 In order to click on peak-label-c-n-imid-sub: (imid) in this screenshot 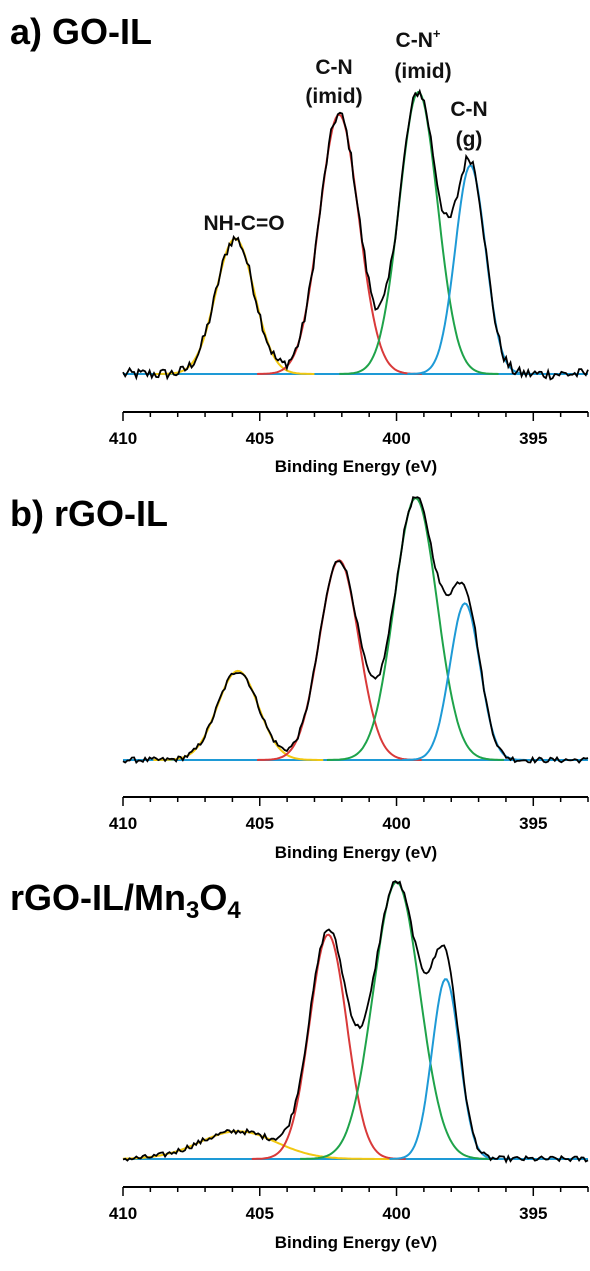, I will do `click(333, 96)`.